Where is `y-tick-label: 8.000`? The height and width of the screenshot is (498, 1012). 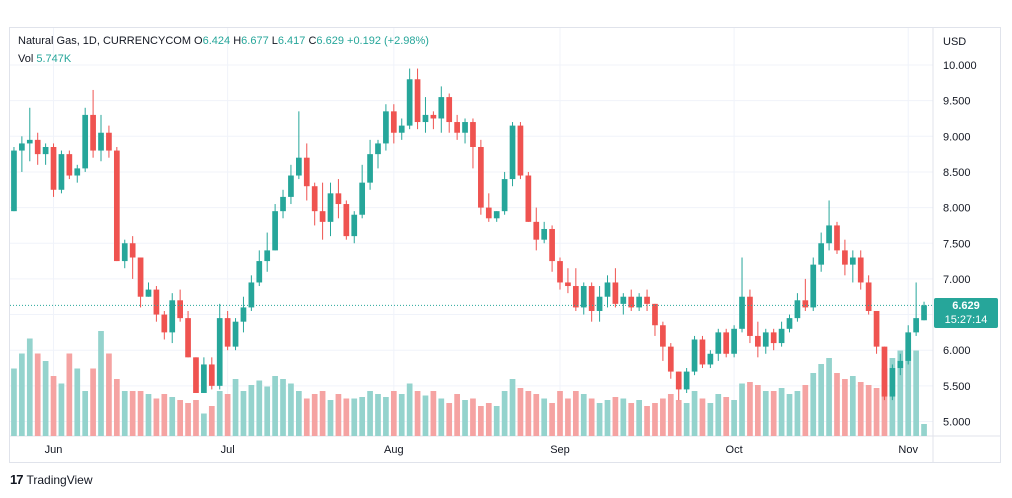 y-tick-label: 8.000 is located at coordinates (957, 209).